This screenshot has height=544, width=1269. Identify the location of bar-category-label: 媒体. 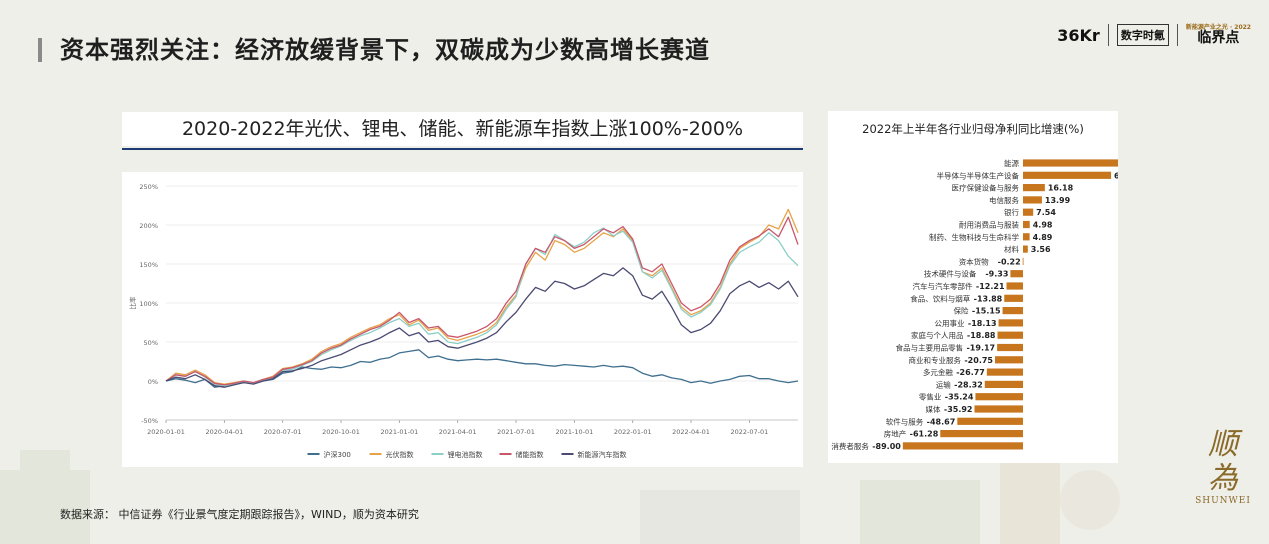
(933, 409).